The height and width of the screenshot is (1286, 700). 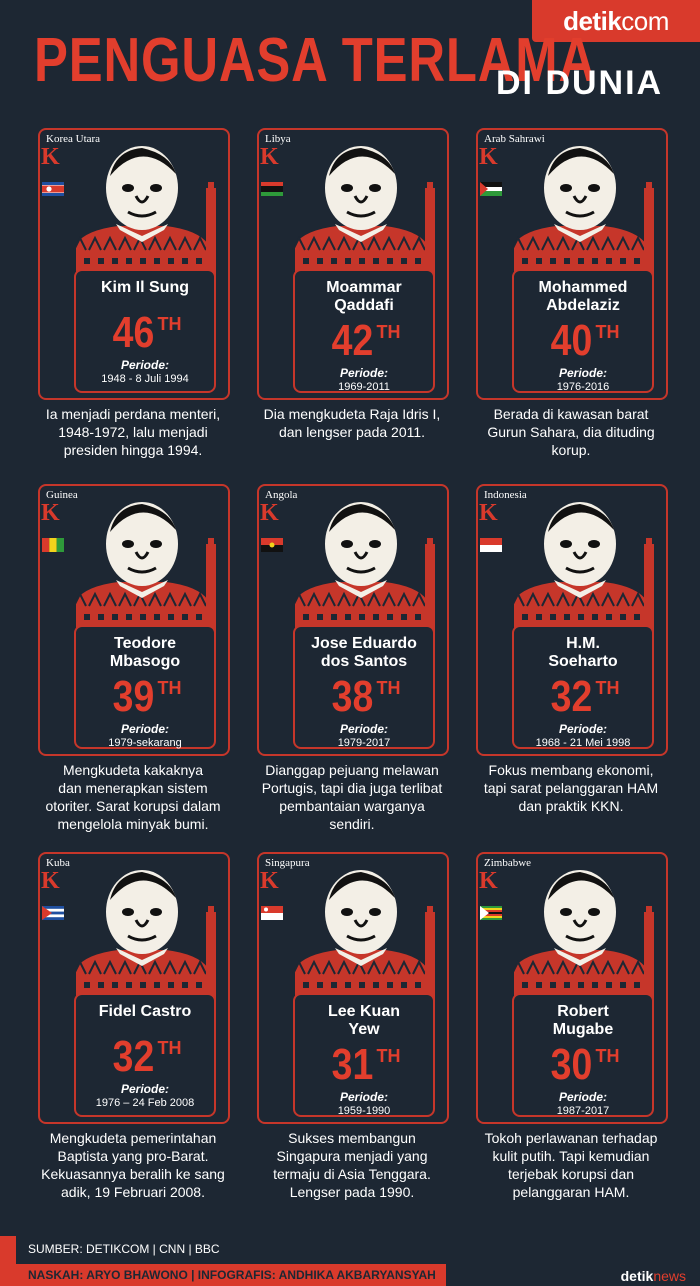 What do you see at coordinates (514, 139) in the screenshot?
I see `country-label: Arab Sahrawi` at bounding box center [514, 139].